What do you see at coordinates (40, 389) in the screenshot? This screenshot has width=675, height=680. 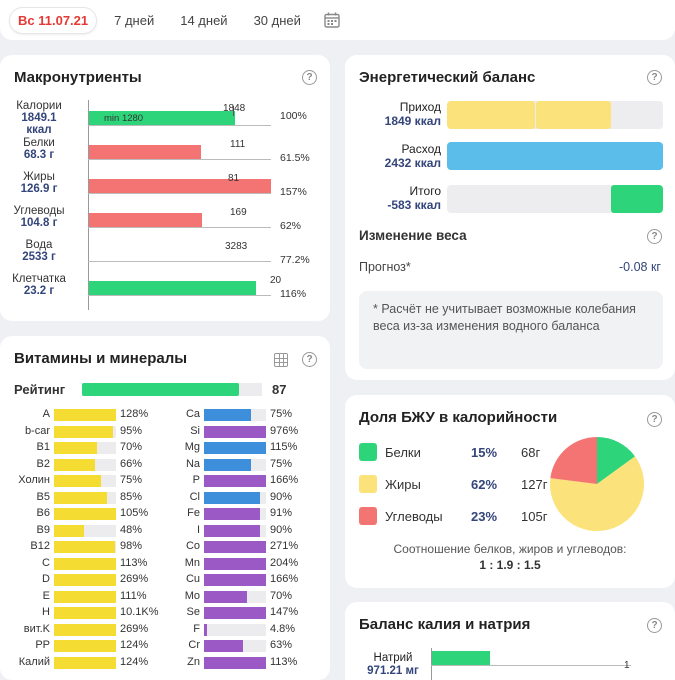 I see `rating-label: Рейтинг` at bounding box center [40, 389].